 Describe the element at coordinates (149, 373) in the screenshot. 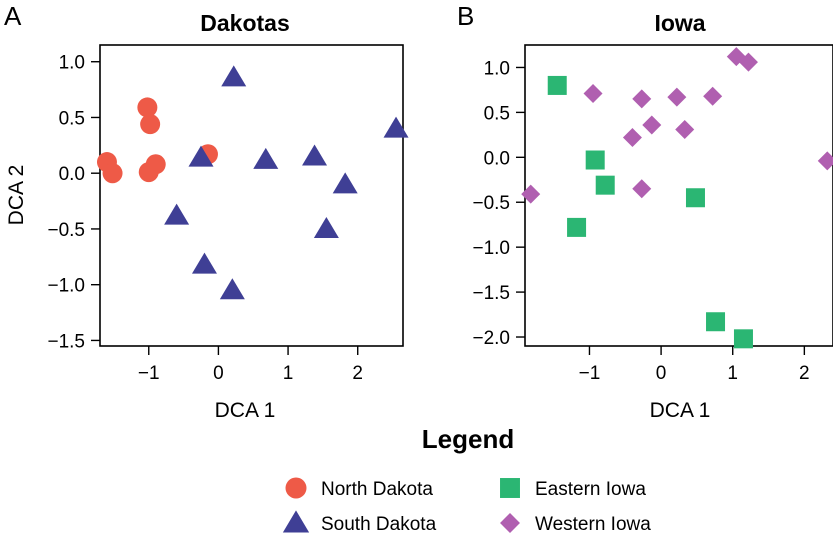

I see `x-tick-label-dakotas: −1` at that location.